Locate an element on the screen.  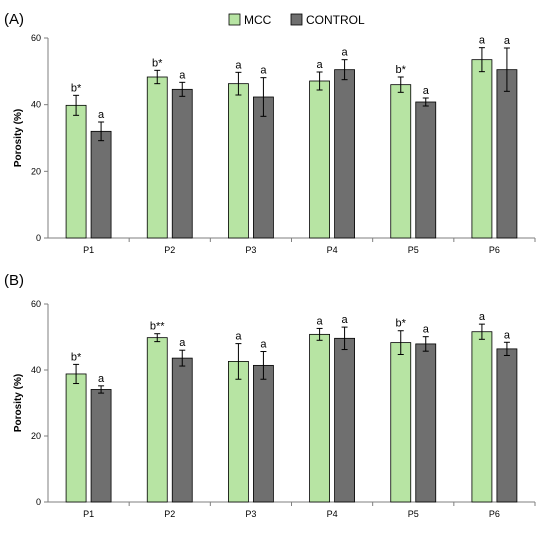
x-tick-label-b-4: P5 is located at coordinates (413, 514).